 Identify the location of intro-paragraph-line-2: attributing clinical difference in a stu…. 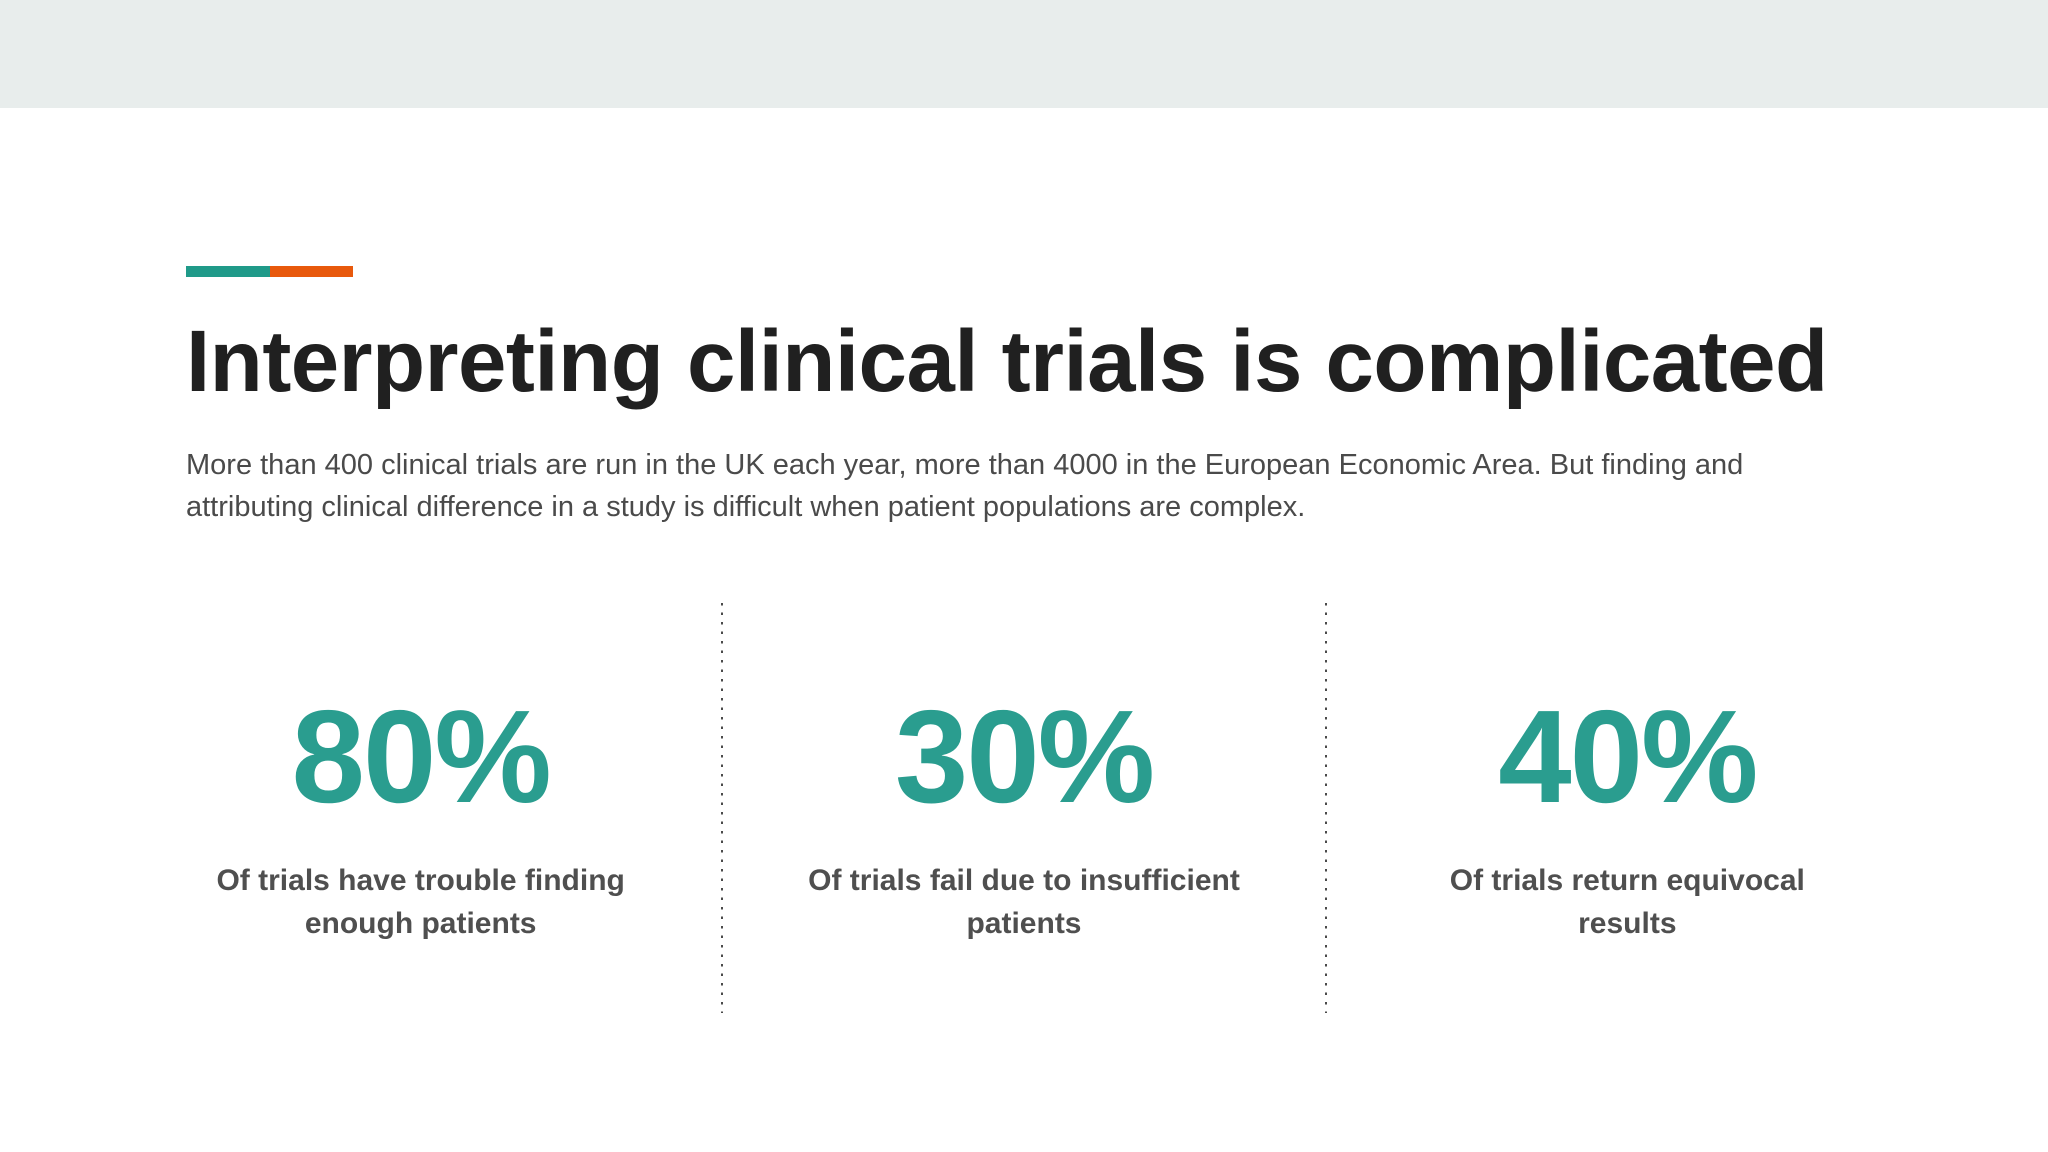
(746, 507).